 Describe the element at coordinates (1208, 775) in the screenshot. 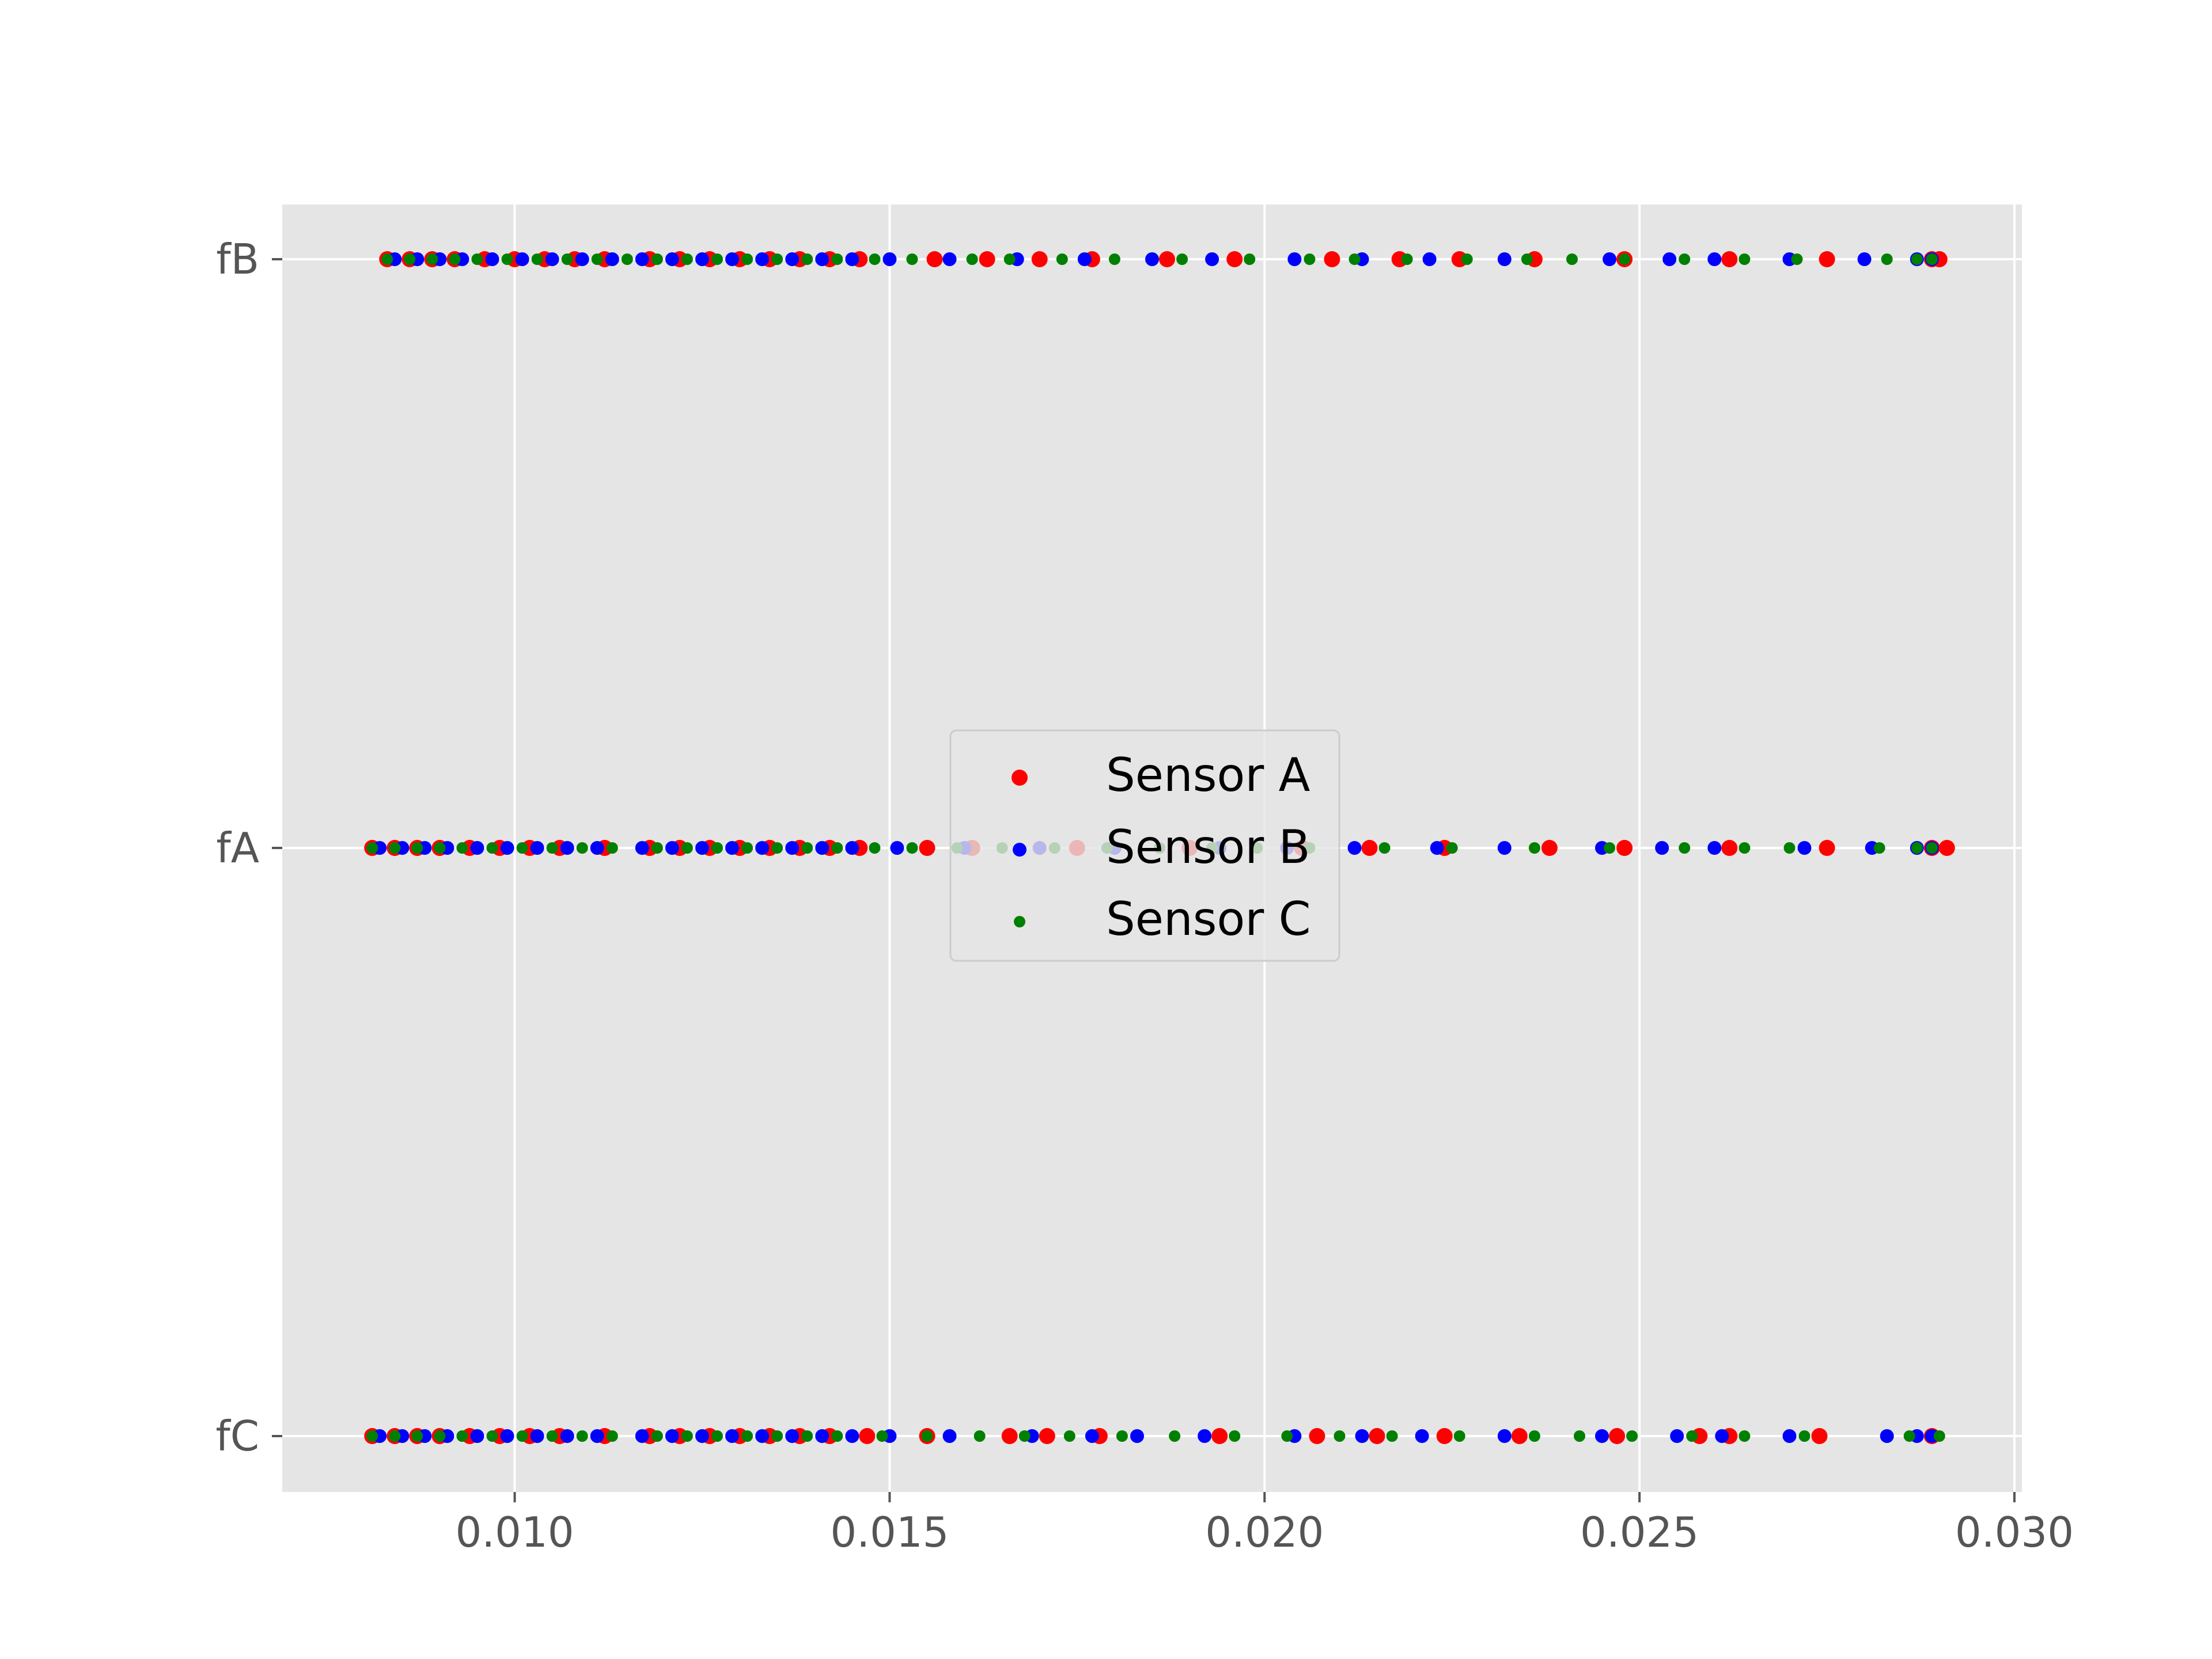

I see `legend-label: Sensor A` at that location.